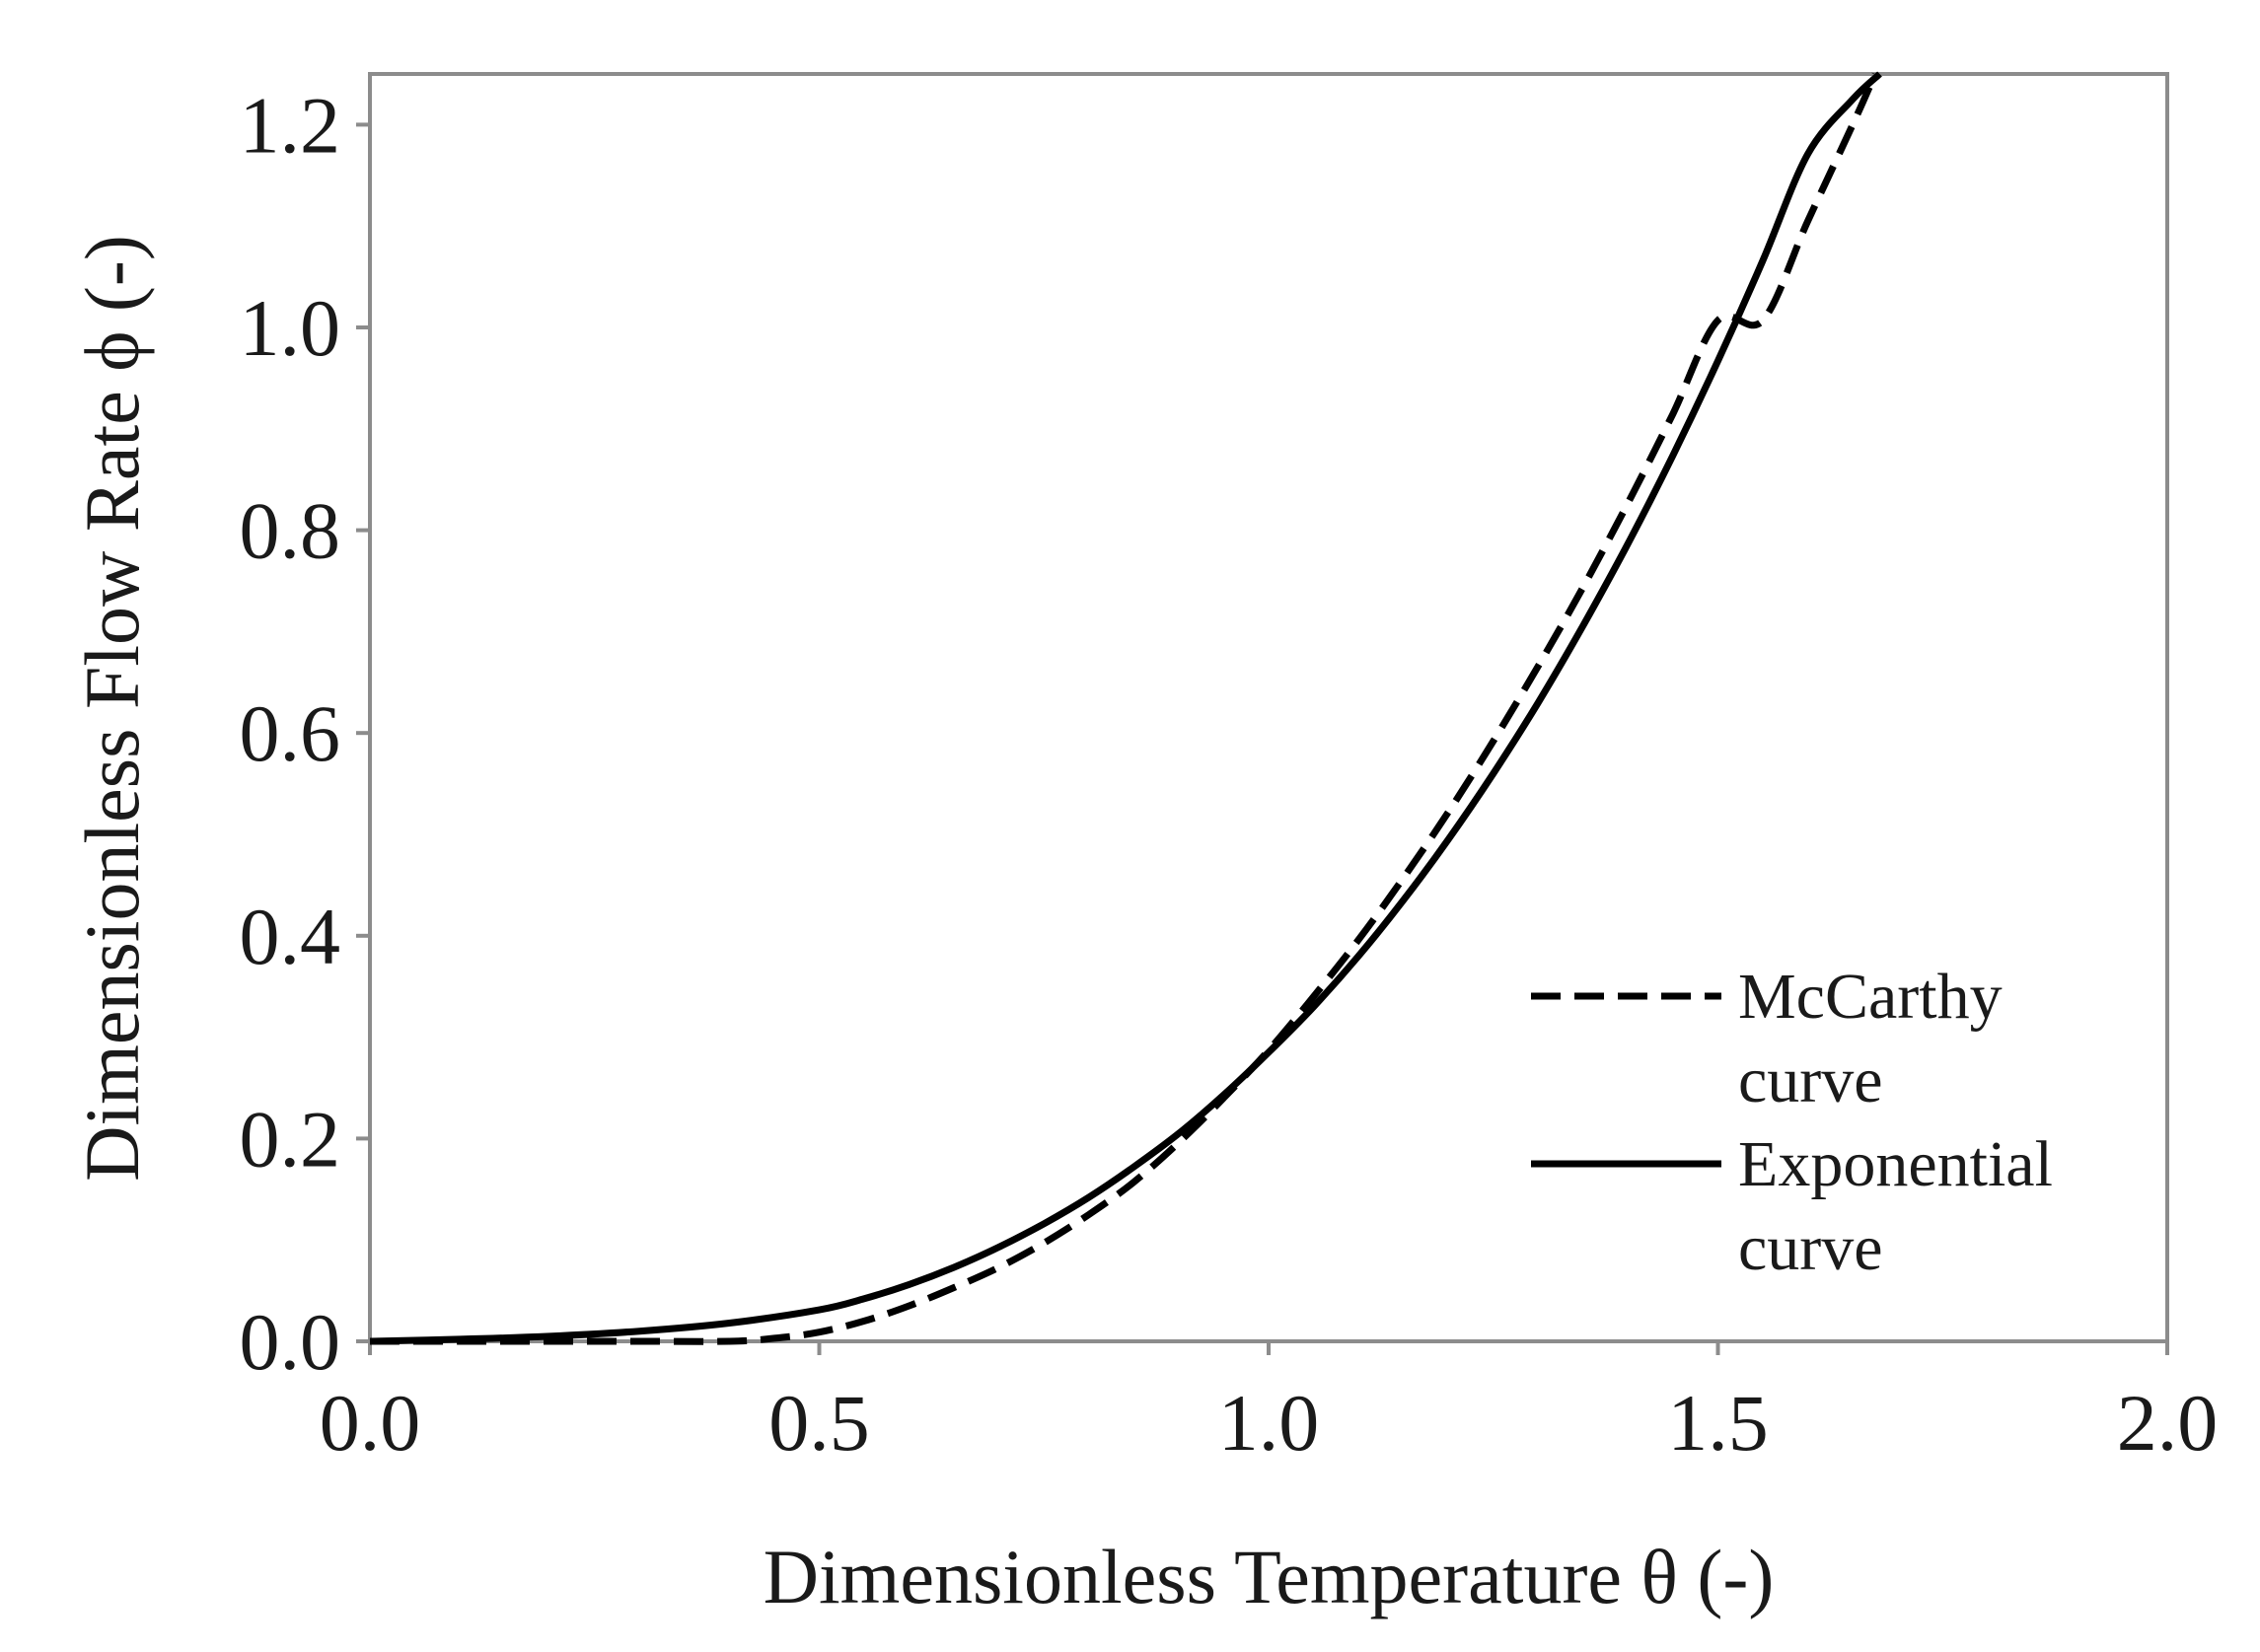 This screenshot has width=2260, height=1652. I want to click on x-tick-label: 1.0, so click(1269, 1423).